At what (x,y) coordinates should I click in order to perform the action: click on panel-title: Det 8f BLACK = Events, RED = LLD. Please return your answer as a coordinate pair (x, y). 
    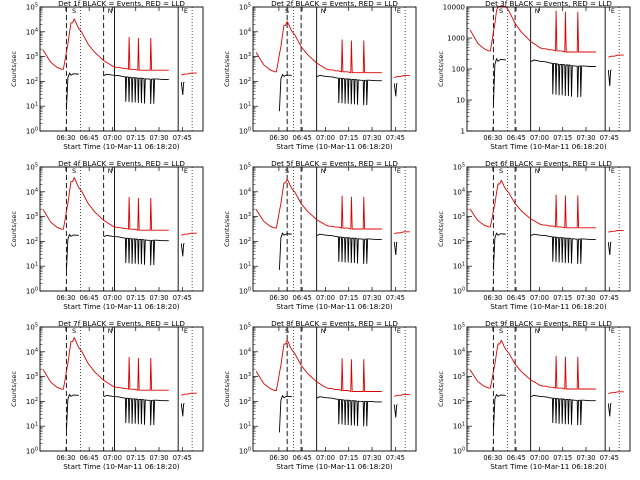
    Looking at the image, I should click on (334, 323).